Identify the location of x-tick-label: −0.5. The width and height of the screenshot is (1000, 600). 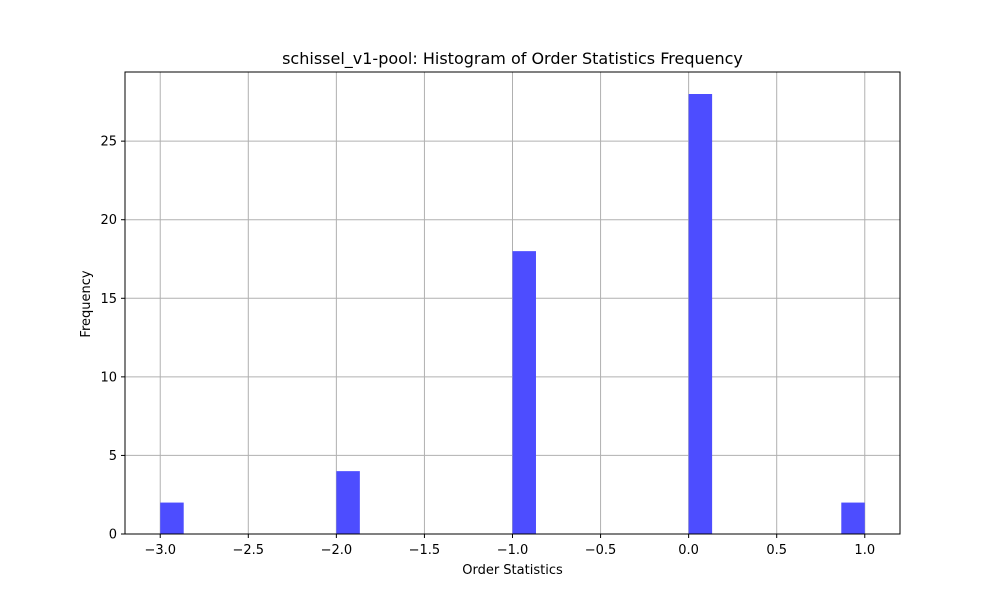
(601, 550).